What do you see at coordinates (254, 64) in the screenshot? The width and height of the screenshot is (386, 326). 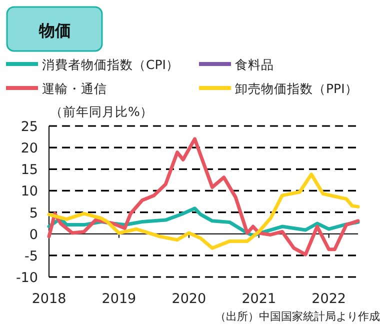 I see `legend-label: 食料品` at bounding box center [254, 64].